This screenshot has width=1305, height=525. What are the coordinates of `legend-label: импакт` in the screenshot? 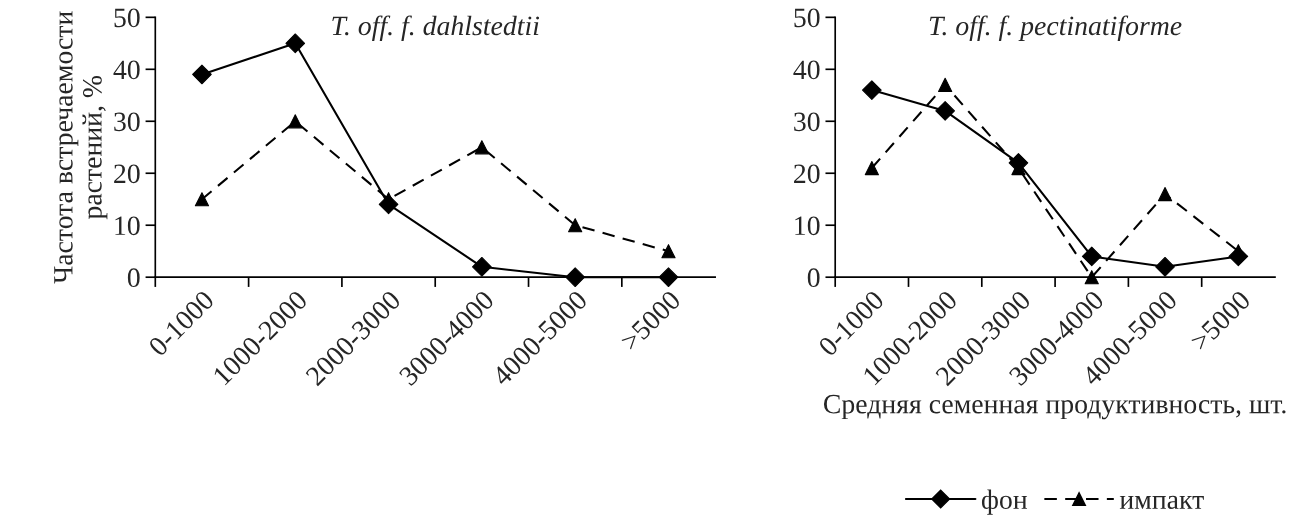 It's located at (1161, 502).